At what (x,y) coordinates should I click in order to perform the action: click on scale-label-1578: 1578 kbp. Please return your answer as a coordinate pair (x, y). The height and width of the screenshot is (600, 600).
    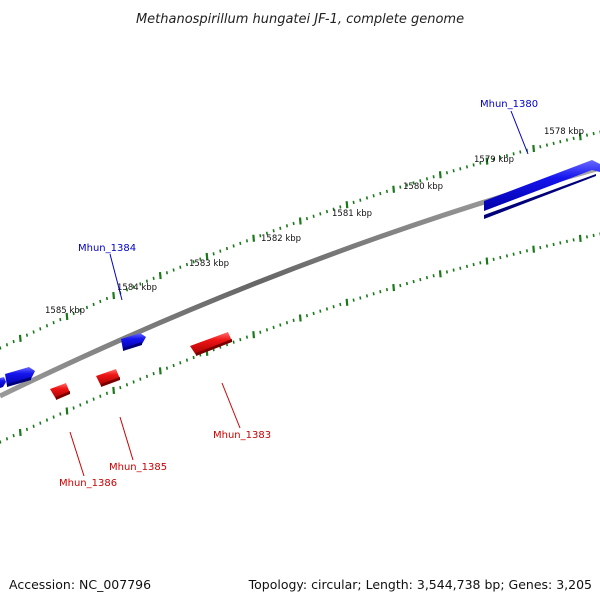
    Looking at the image, I should click on (564, 132).